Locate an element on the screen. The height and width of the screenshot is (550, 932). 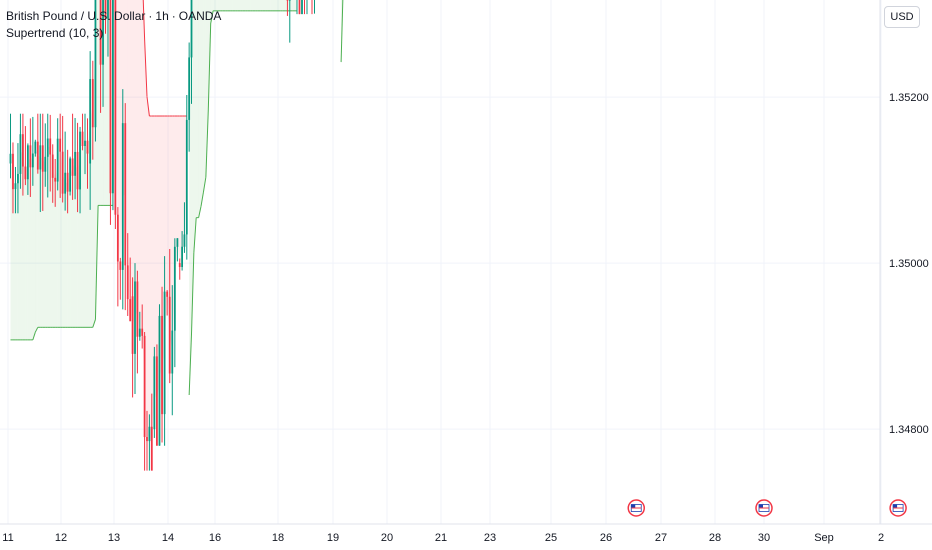
time-tick-label: 30 is located at coordinates (764, 538).